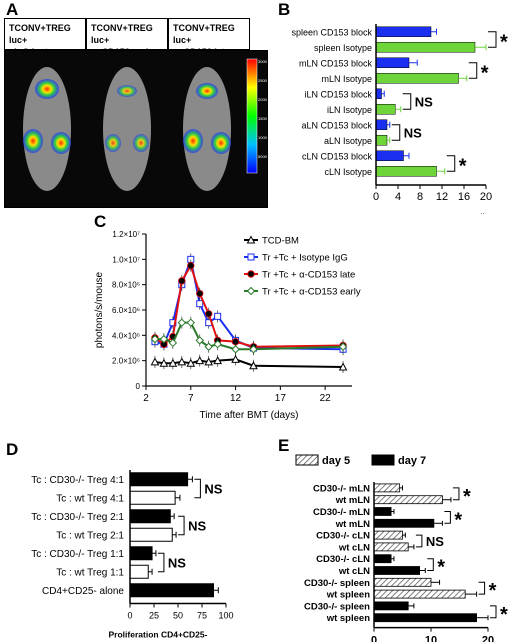 This screenshot has height=642, width=520. What do you see at coordinates (348, 618) in the screenshot?
I see `category-label: wt spleen` at bounding box center [348, 618].